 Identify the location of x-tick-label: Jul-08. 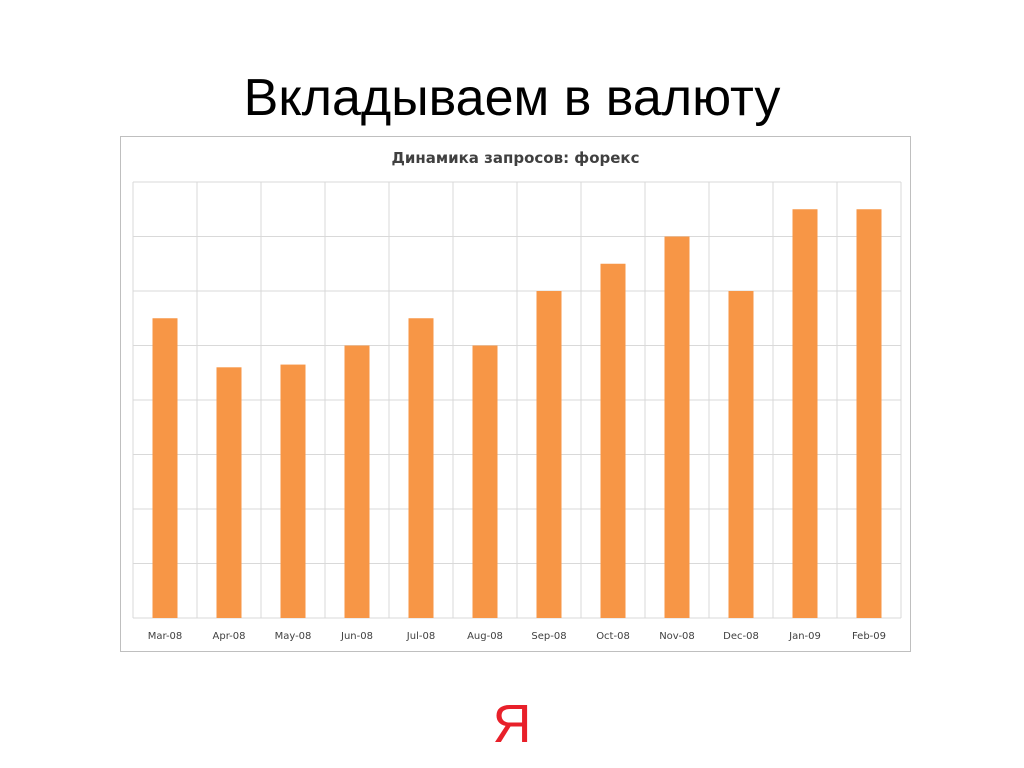
(420, 636).